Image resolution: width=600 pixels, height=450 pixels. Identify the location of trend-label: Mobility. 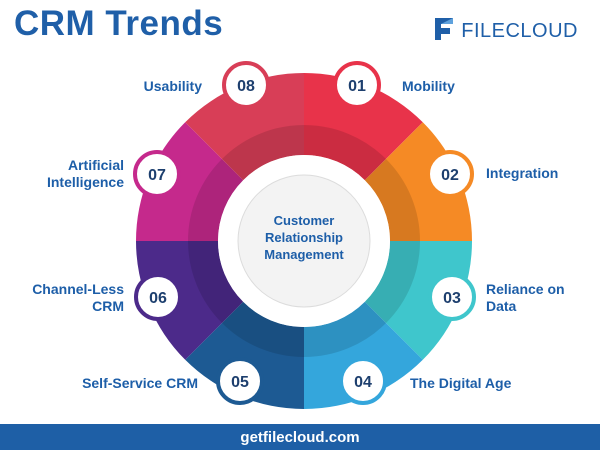
(428, 86).